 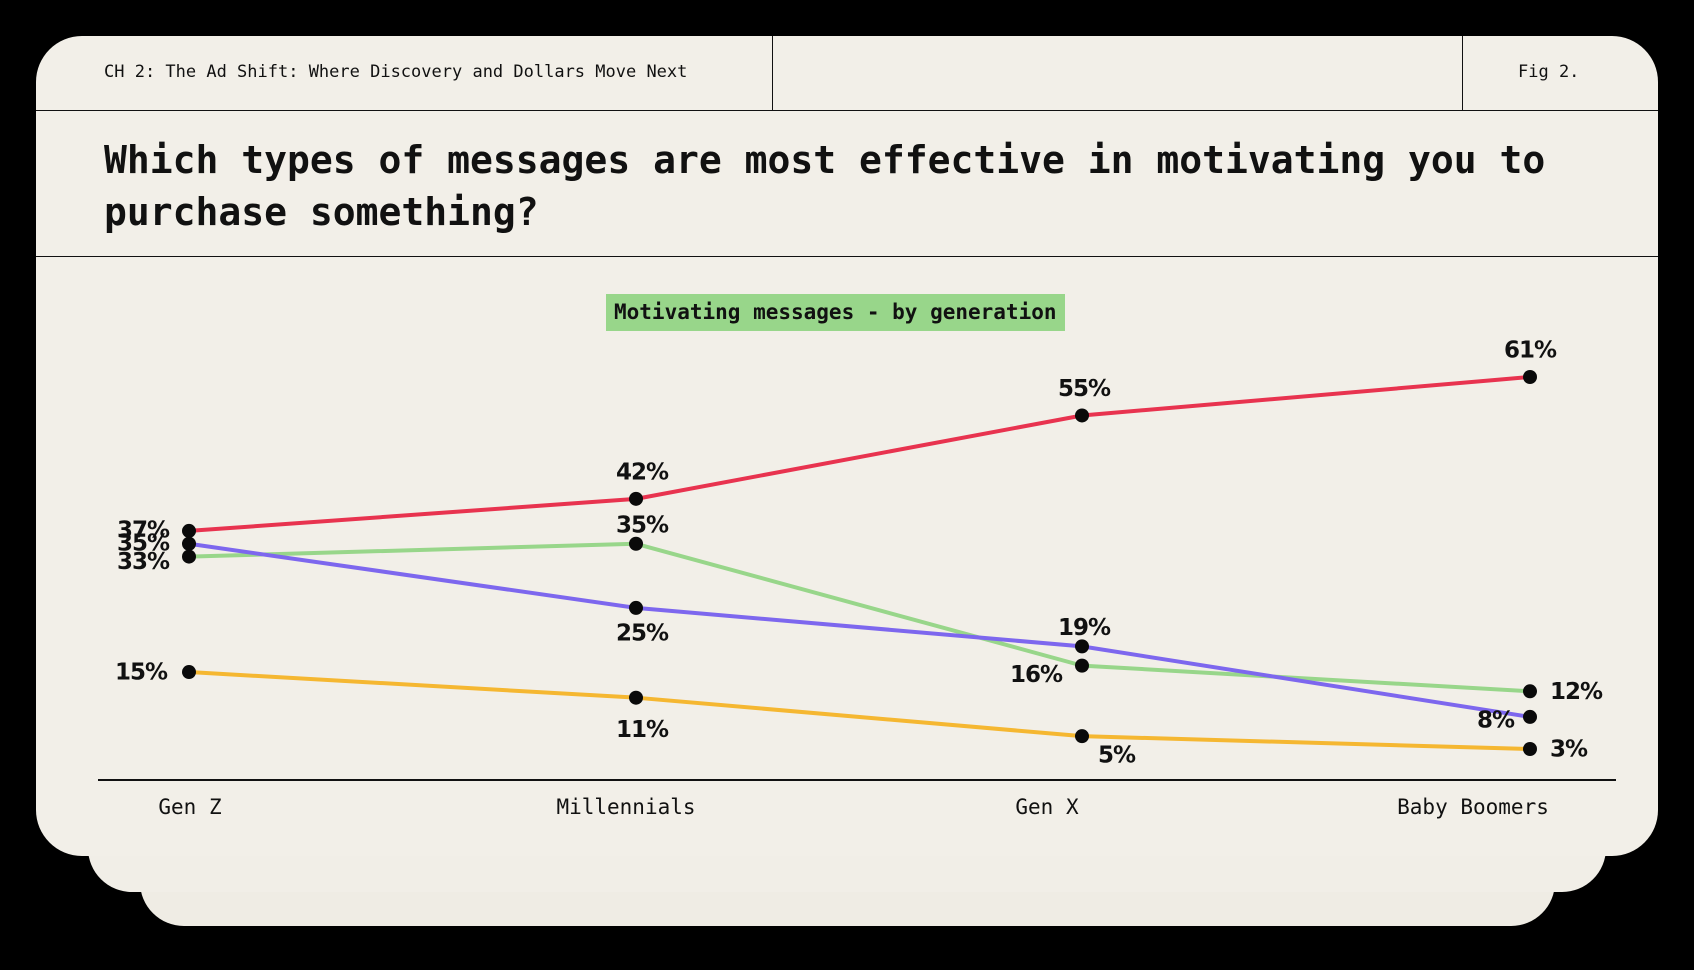 I want to click on data-label-s2-2: 35%, so click(x=642, y=525).